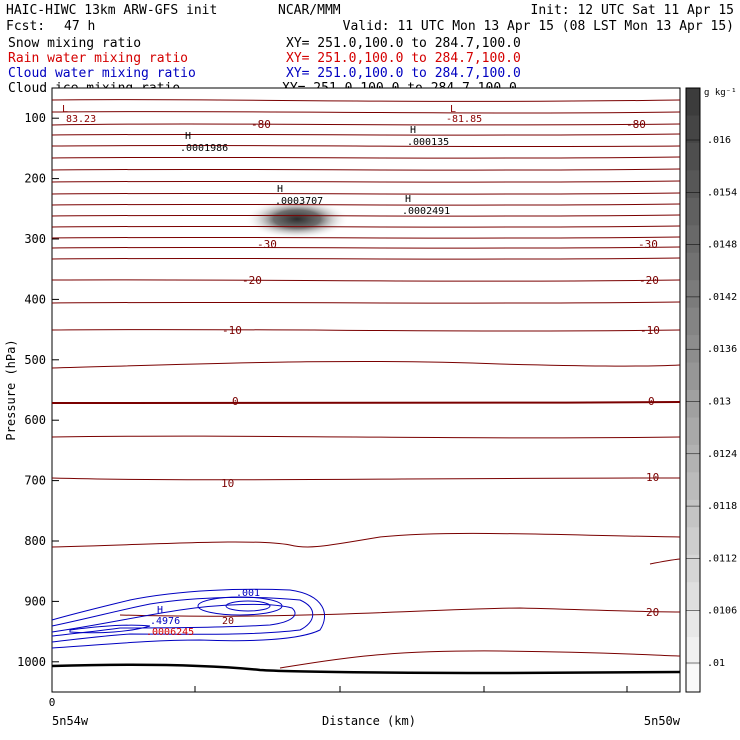 The height and width of the screenshot is (740, 740). Describe the element at coordinates (79, 26) in the screenshot. I see `fcst-value: 47 h` at that location.